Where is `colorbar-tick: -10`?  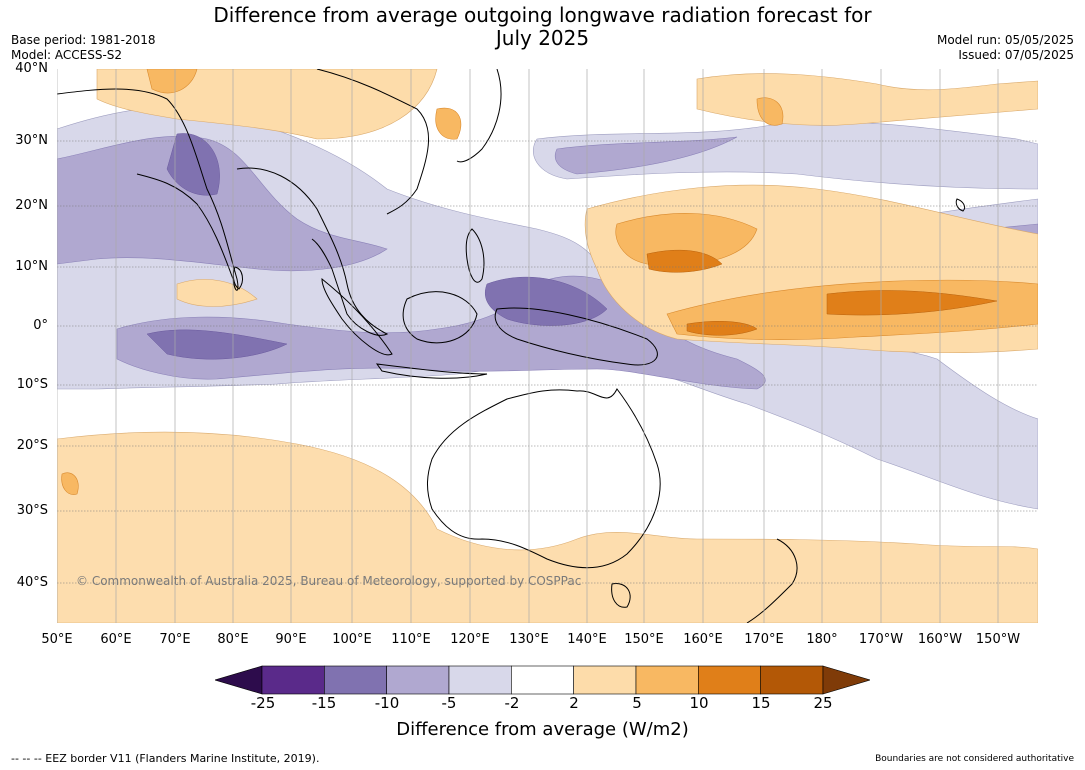 colorbar-tick: -10 is located at coordinates (387, 703).